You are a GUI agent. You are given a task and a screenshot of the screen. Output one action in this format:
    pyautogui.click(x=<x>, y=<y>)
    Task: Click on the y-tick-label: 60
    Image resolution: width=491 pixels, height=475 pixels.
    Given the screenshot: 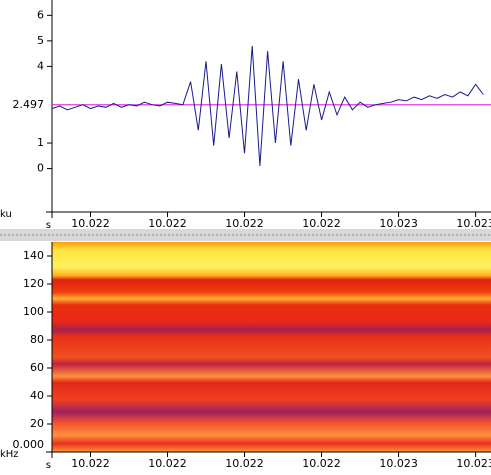 What is the action you would take?
    pyautogui.click(x=37, y=367)
    